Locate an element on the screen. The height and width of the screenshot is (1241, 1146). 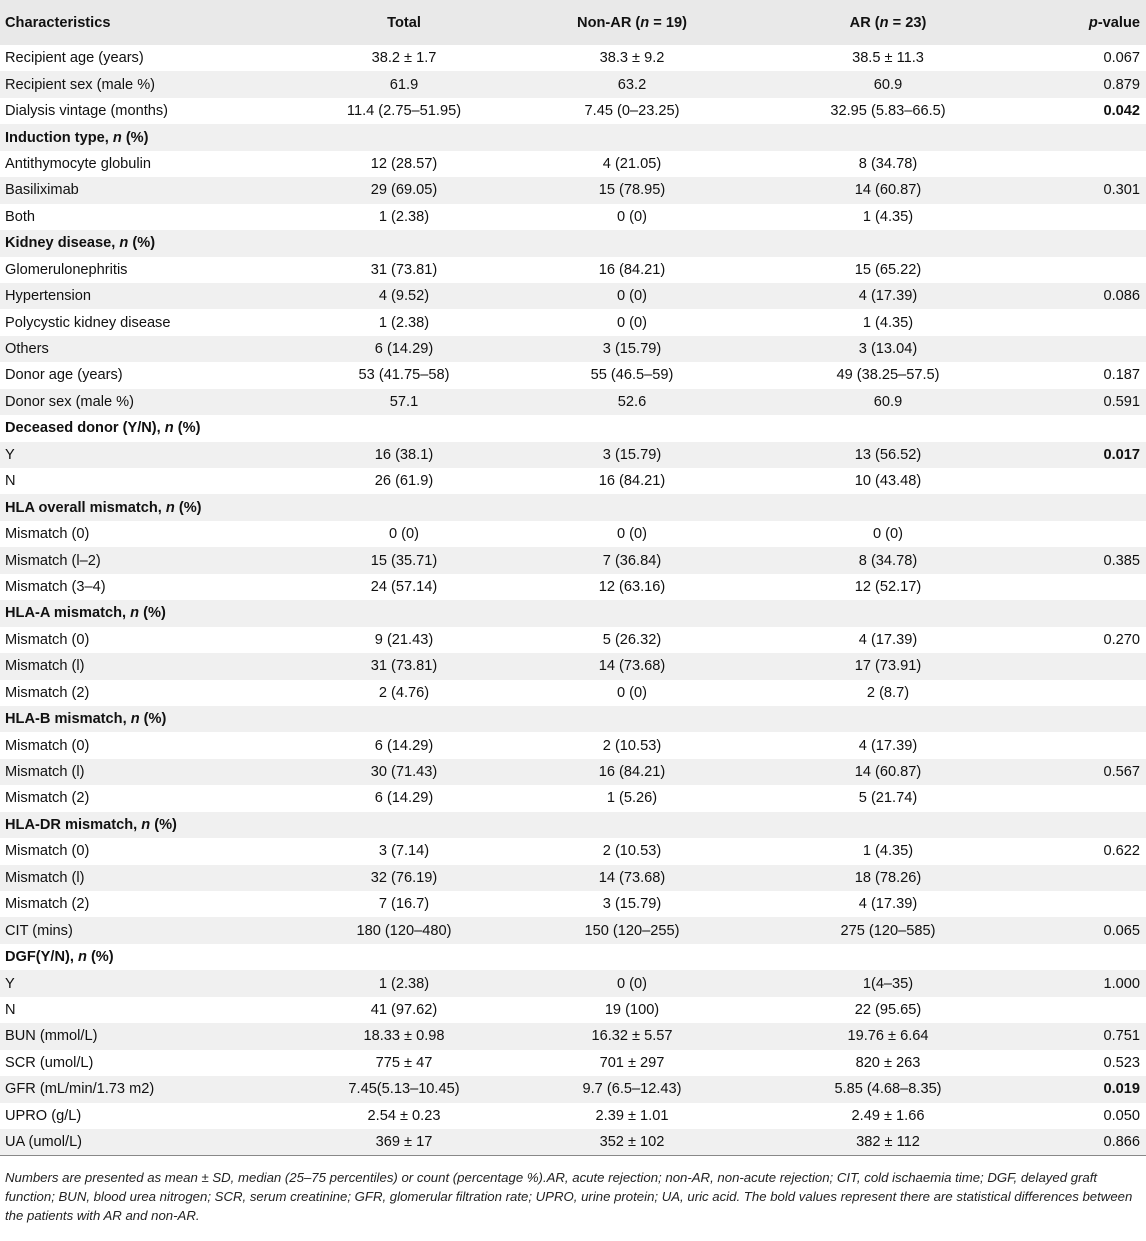
row-label: Mismatch (l) is located at coordinates (45, 666).